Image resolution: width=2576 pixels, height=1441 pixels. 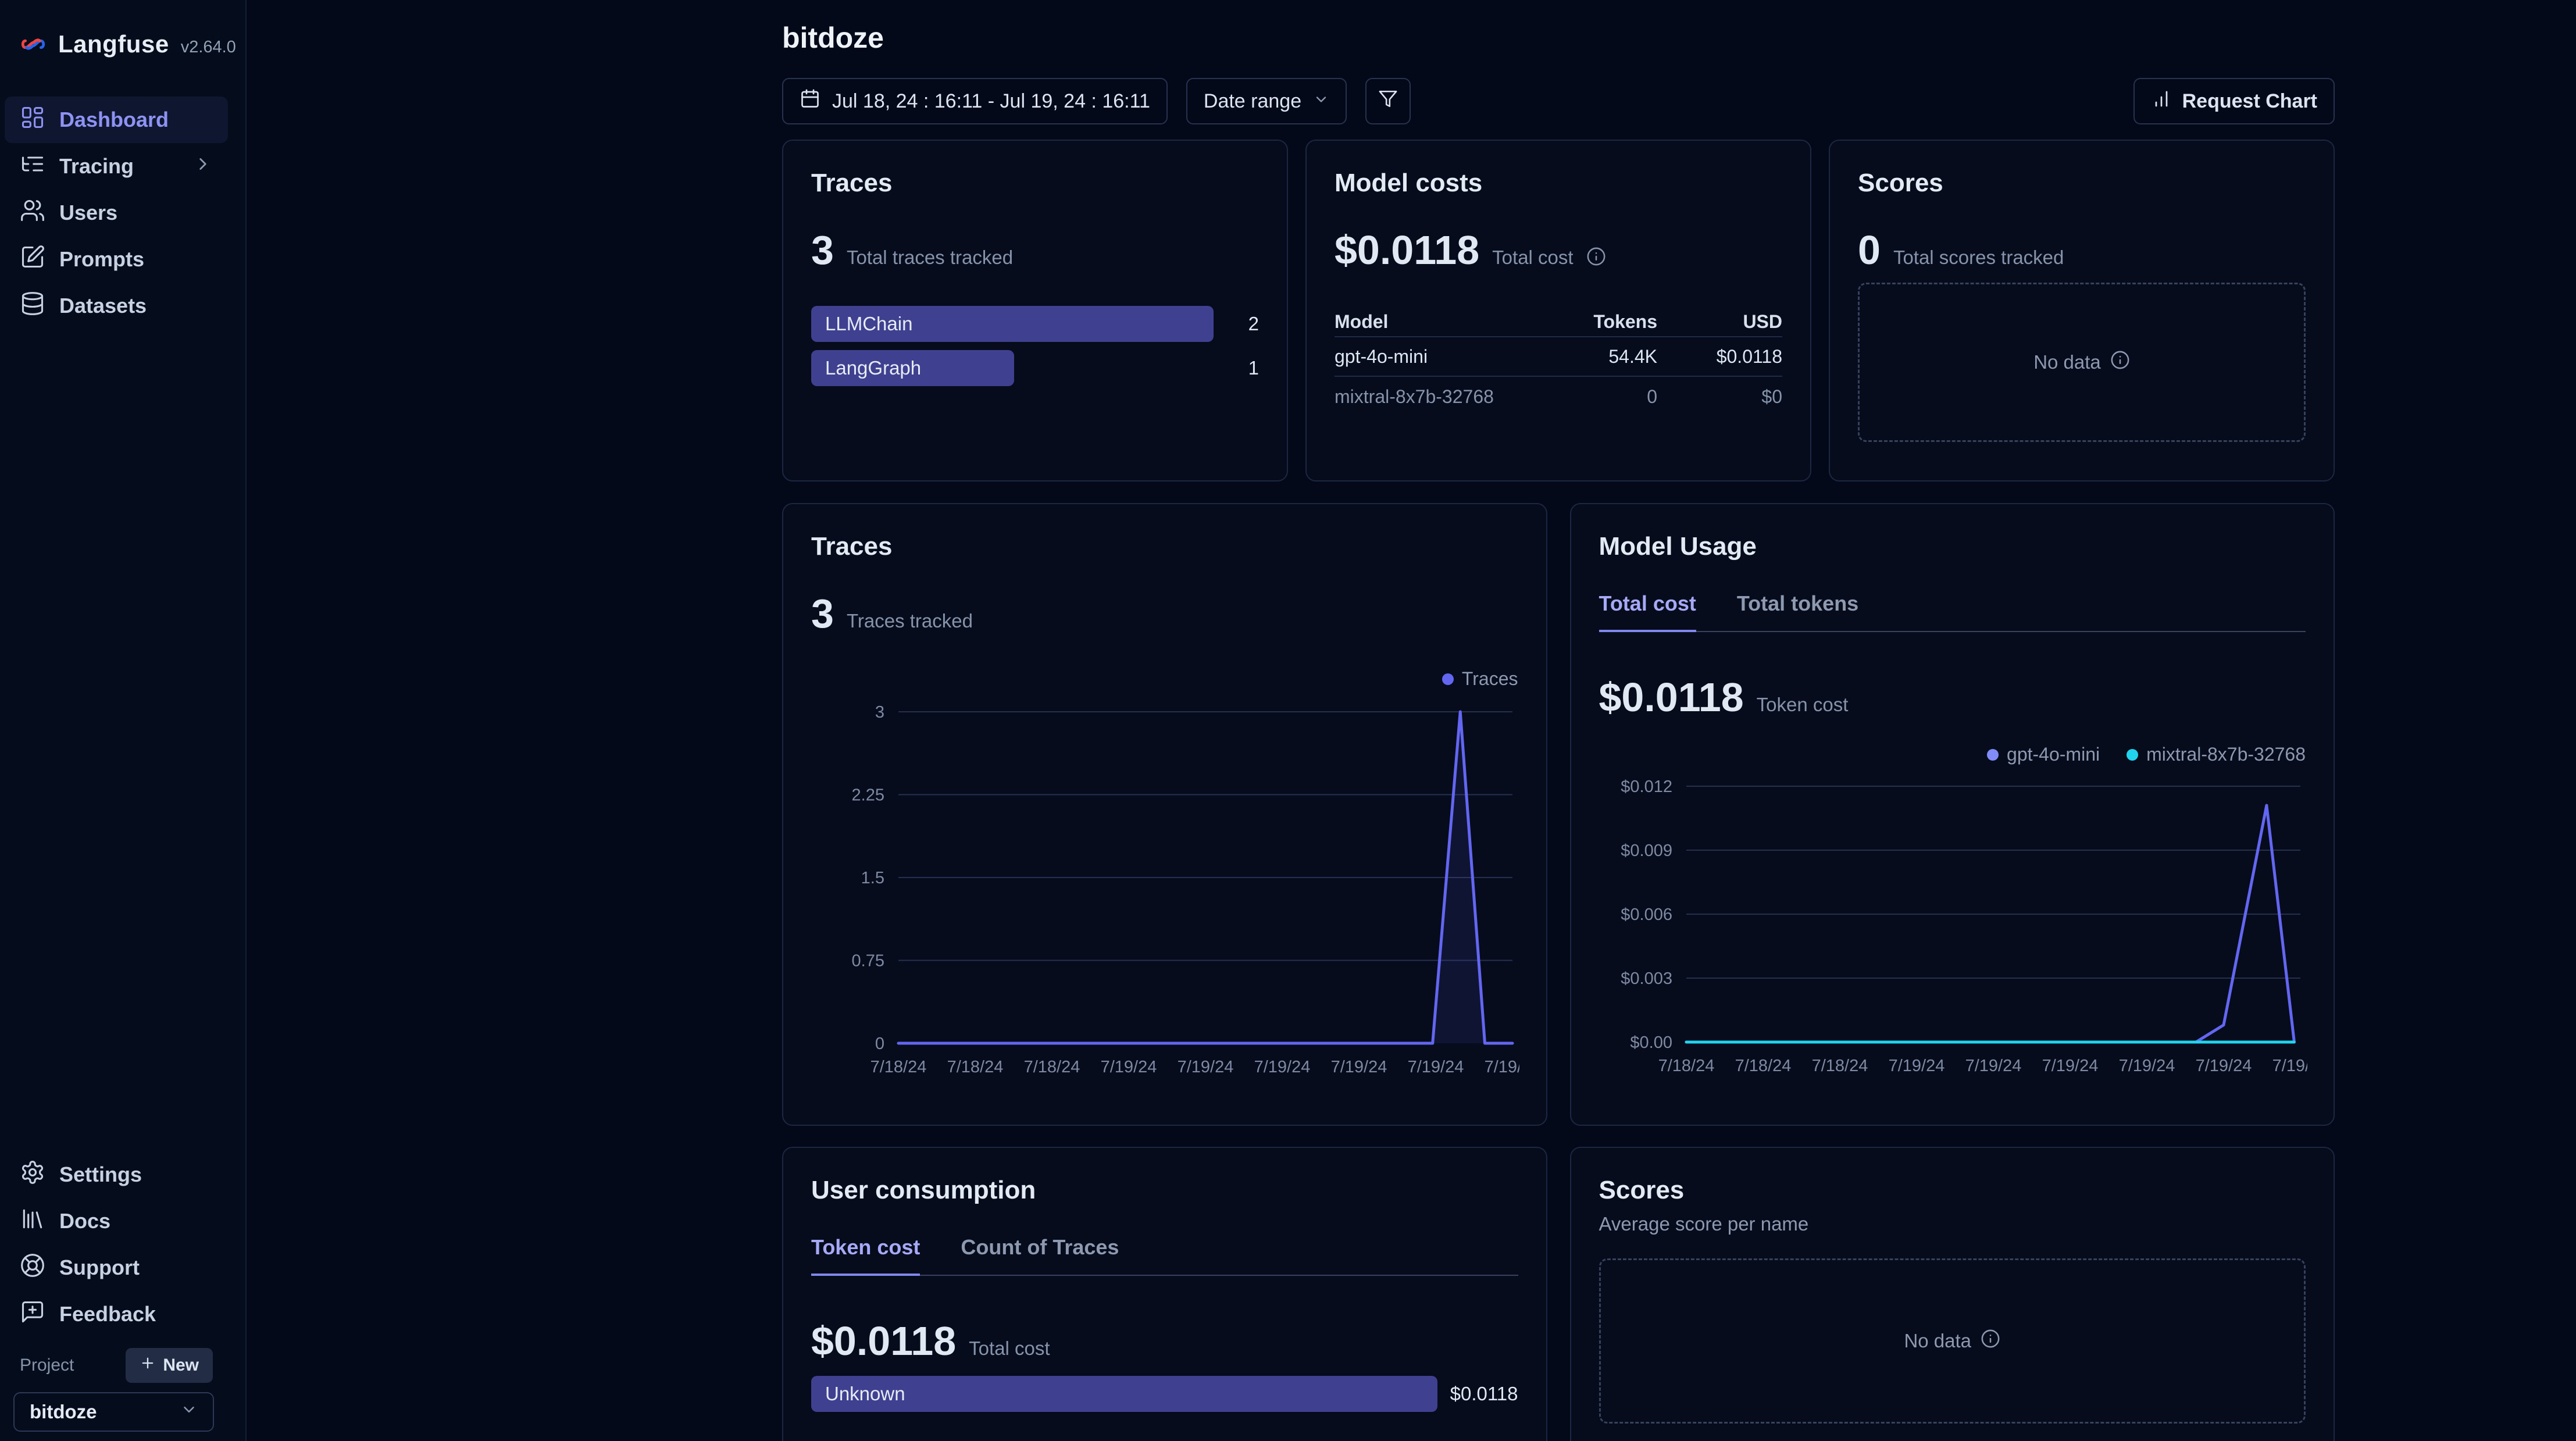 What do you see at coordinates (1647, 850) in the screenshot?
I see `svg-text: $0.009` at bounding box center [1647, 850].